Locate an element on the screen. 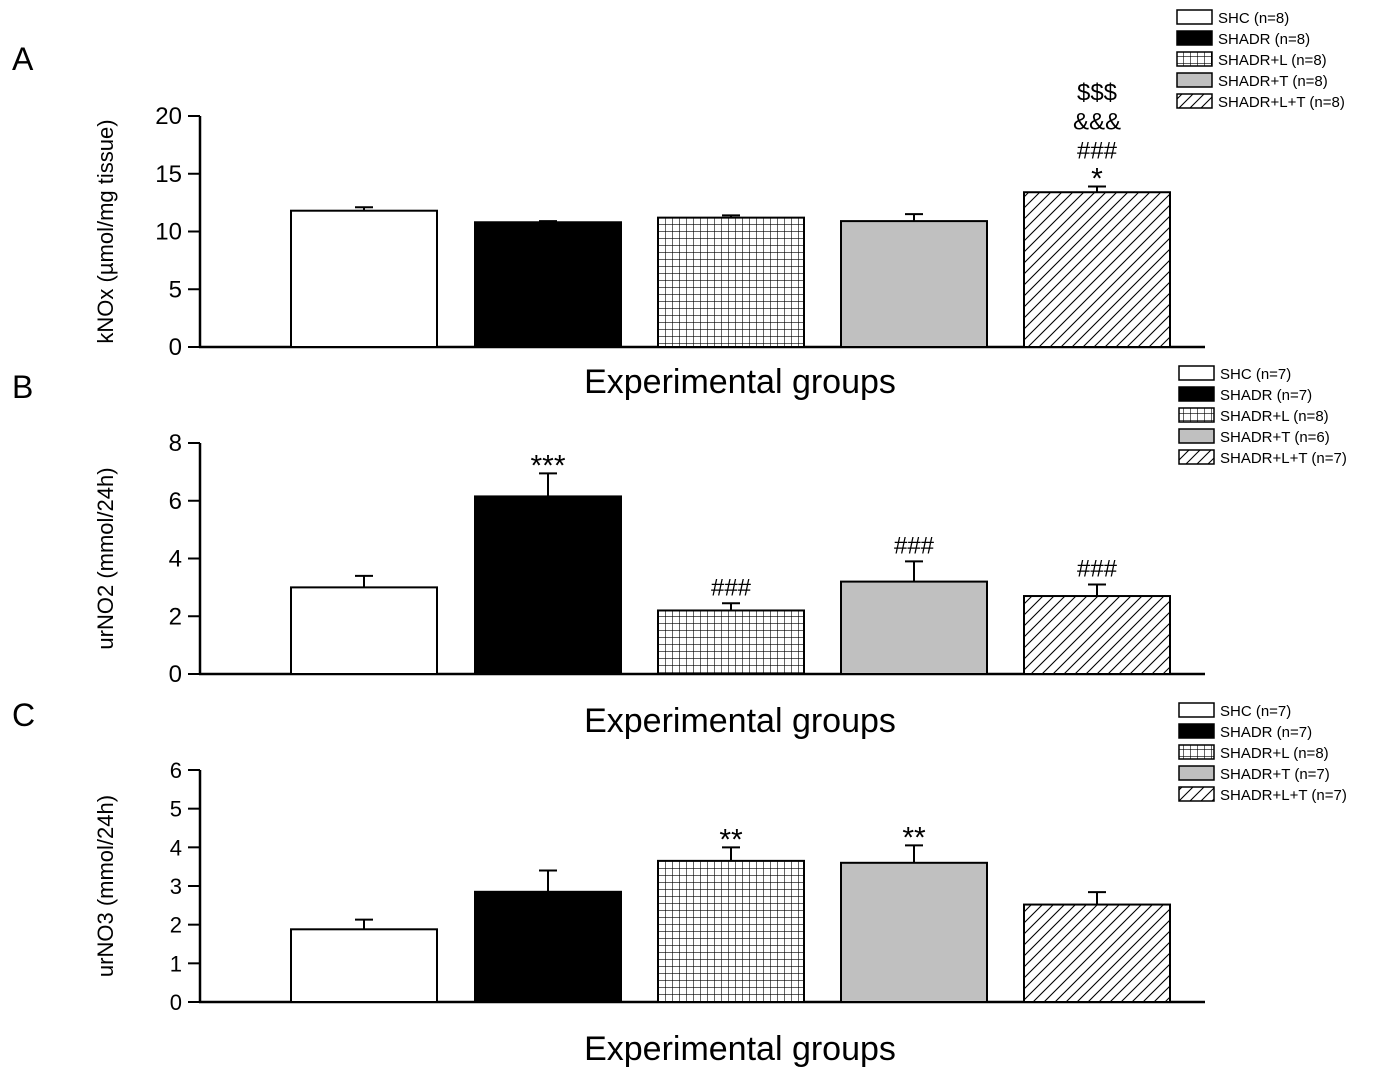  legend-label: SHADR (n=8) is located at coordinates (1264, 39).